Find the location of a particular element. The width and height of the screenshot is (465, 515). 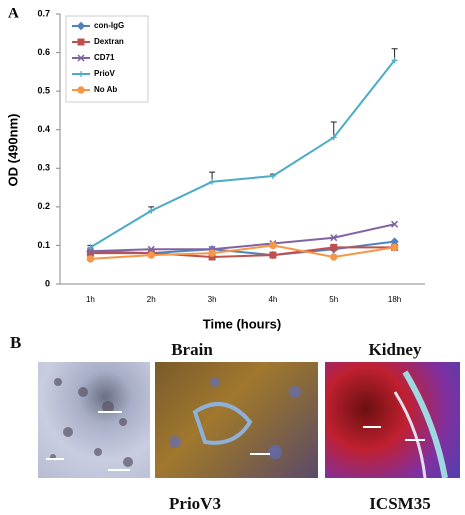

y-axis-title: OD (490nm) is located at coordinates (12, 150).